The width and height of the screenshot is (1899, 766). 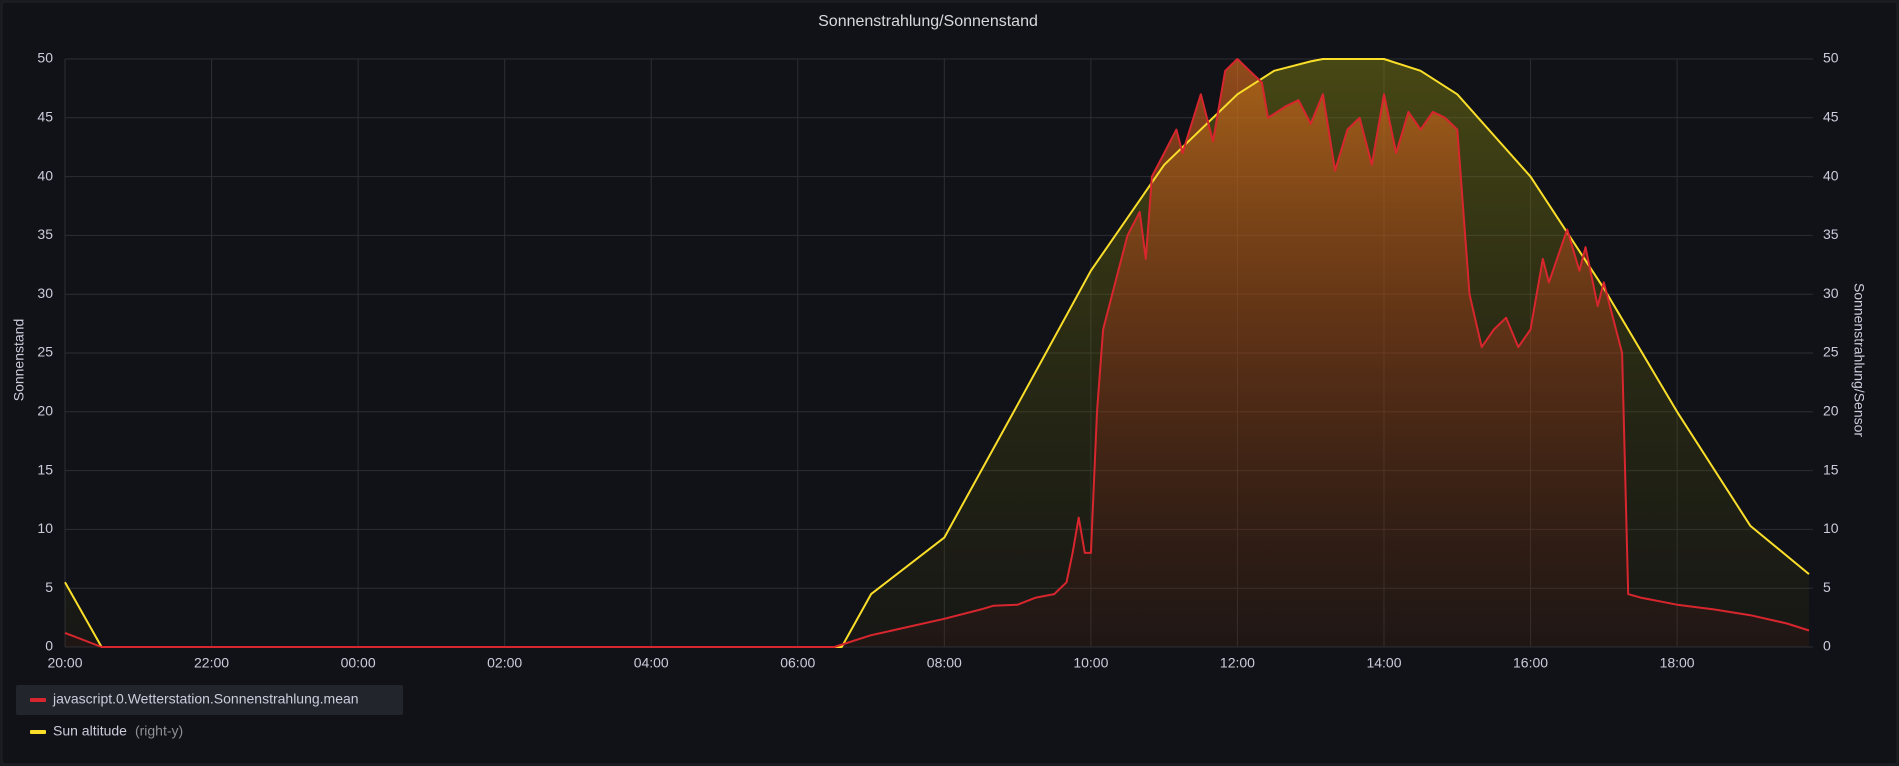 What do you see at coordinates (797, 663) in the screenshot?
I see `x-tick-label: 06:00` at bounding box center [797, 663].